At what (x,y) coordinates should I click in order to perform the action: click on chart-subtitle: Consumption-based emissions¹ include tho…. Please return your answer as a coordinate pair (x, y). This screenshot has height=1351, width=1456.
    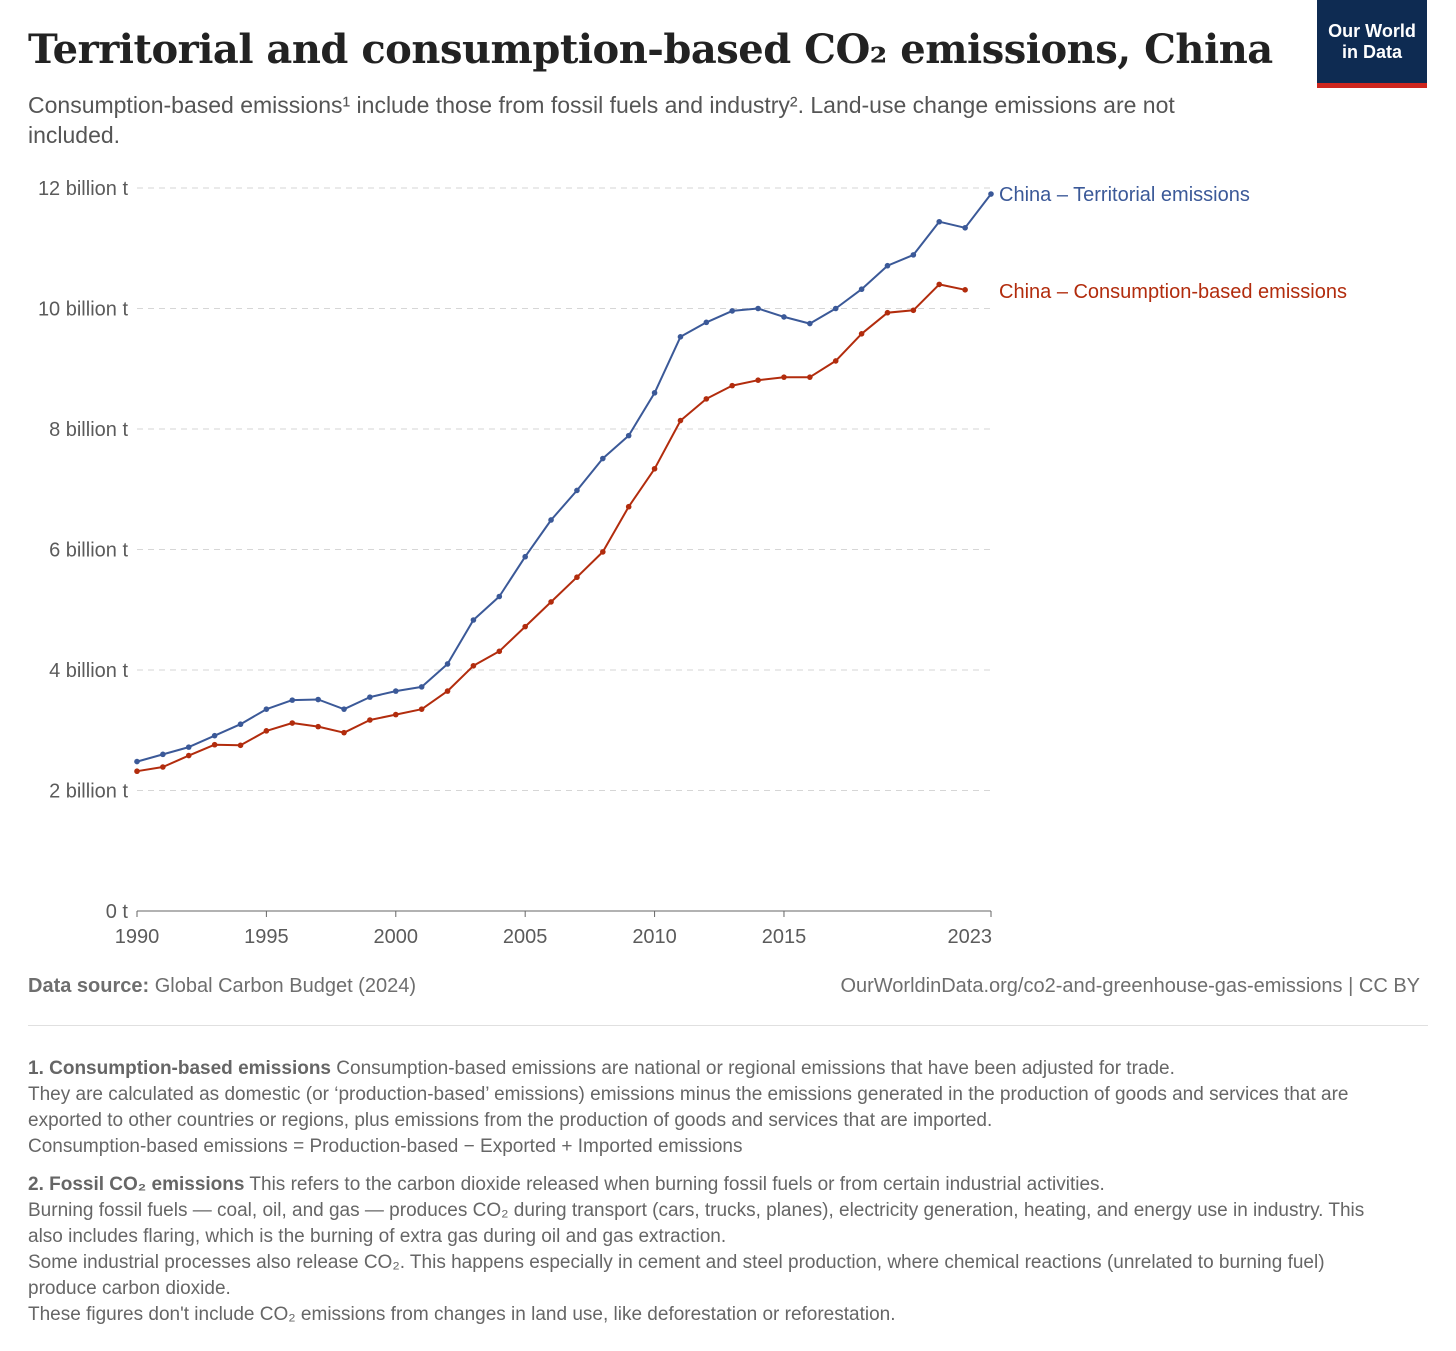
    Looking at the image, I should click on (601, 120).